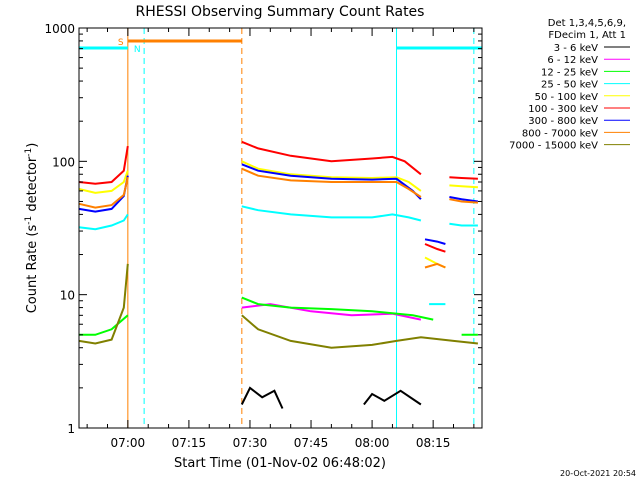  What do you see at coordinates (250, 443) in the screenshot?
I see `x-tick-label: 07:30` at bounding box center [250, 443].